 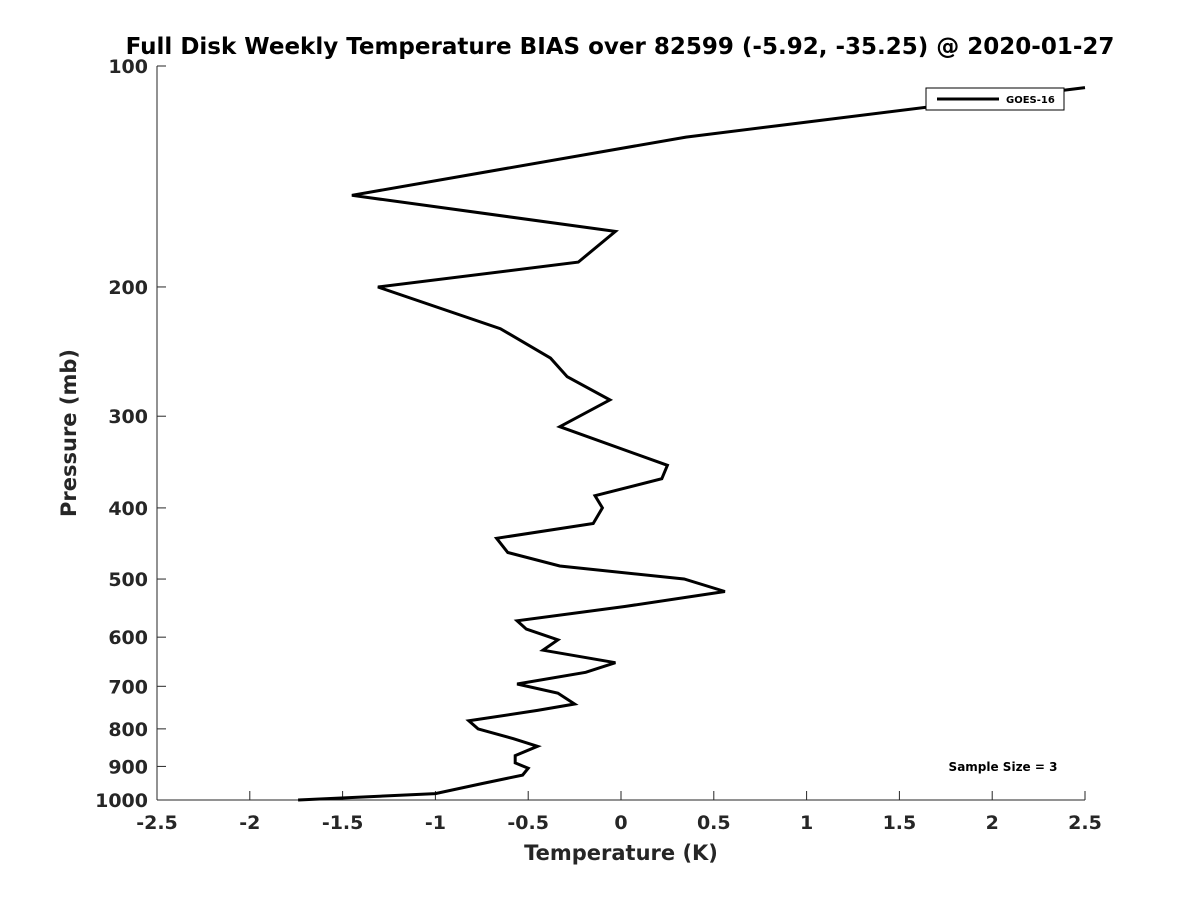 I want to click on x-tick-label: 2.5, so click(x=1085, y=823).